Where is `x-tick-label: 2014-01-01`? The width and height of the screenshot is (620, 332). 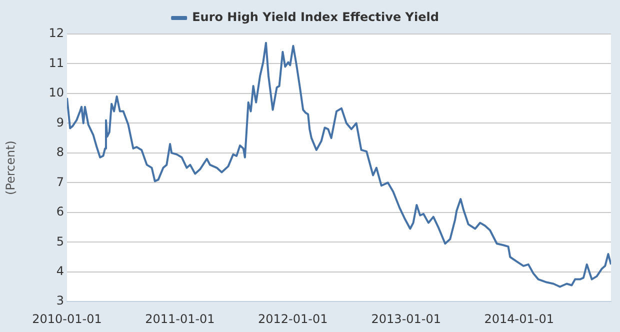 x-tick-label: 2014-01-01 is located at coordinates (519, 319).